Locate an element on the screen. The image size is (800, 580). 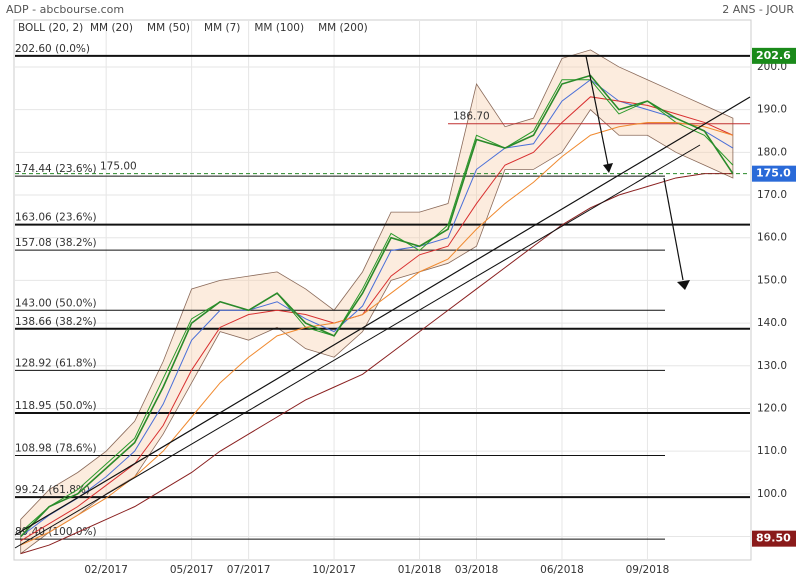
fib-label: 99.24 (61.8%) is located at coordinates (52, 490).